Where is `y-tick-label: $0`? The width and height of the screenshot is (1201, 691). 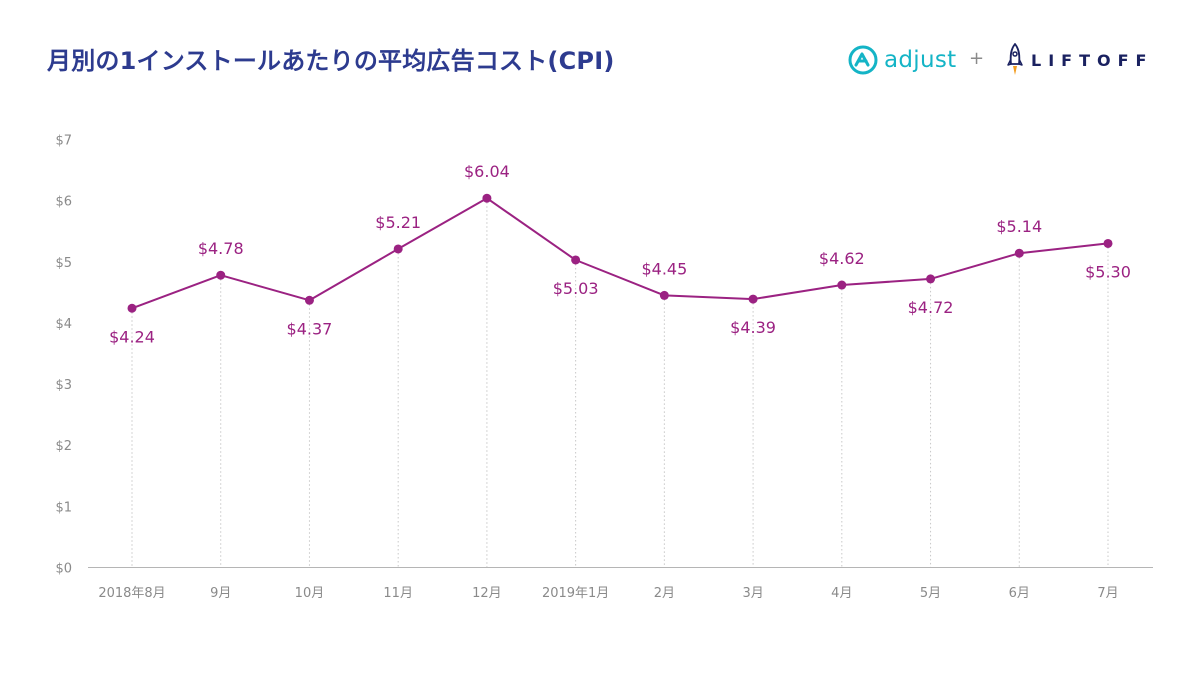
y-tick-label: $0 is located at coordinates (63, 569).